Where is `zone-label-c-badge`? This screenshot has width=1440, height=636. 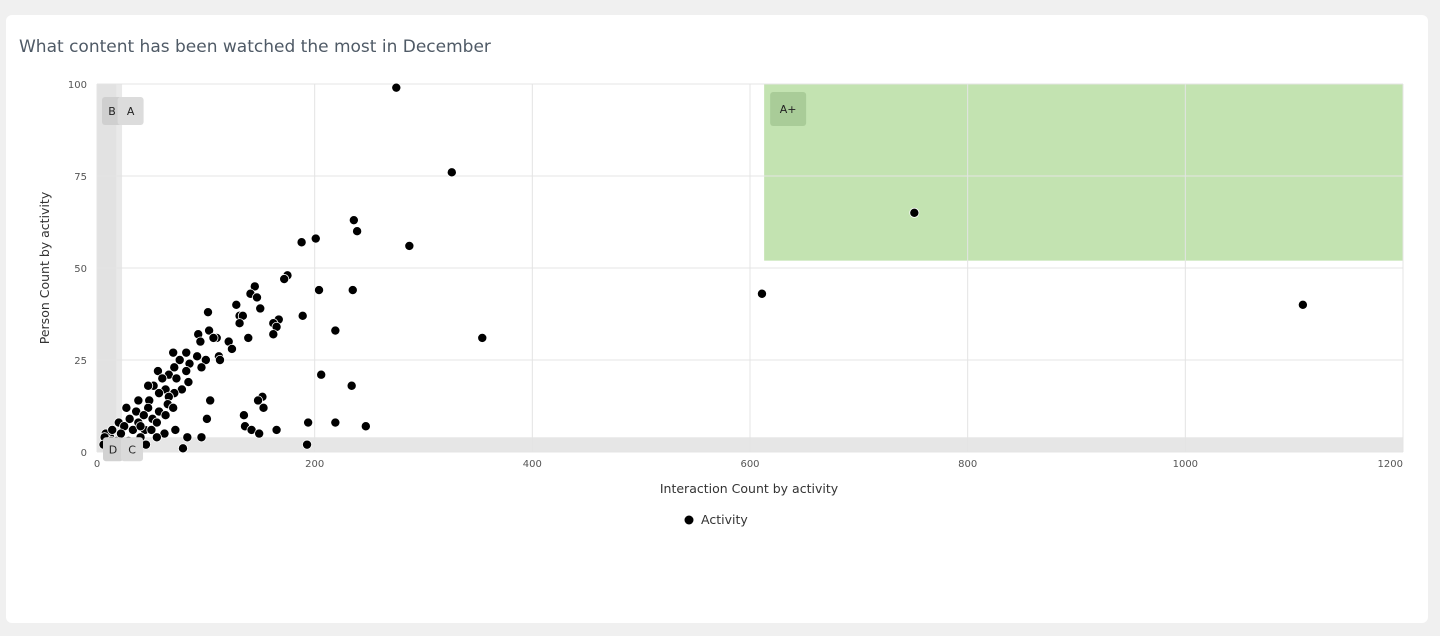
zone-label-c-badge is located at coordinates (132, 449).